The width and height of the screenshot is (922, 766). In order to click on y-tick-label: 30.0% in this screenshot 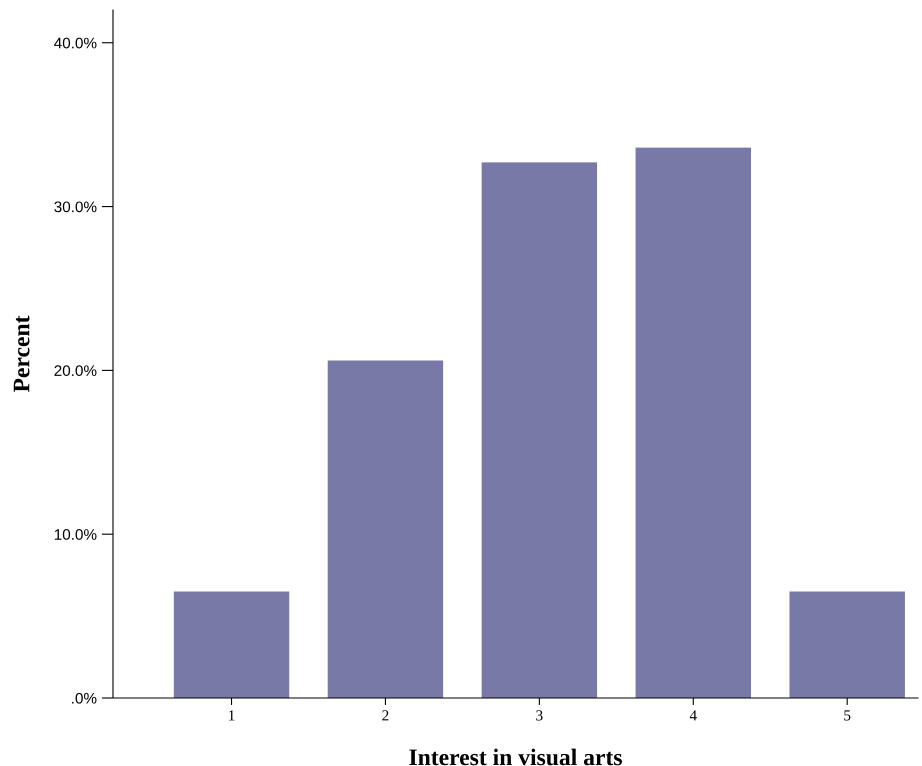, I will do `click(75, 206)`.